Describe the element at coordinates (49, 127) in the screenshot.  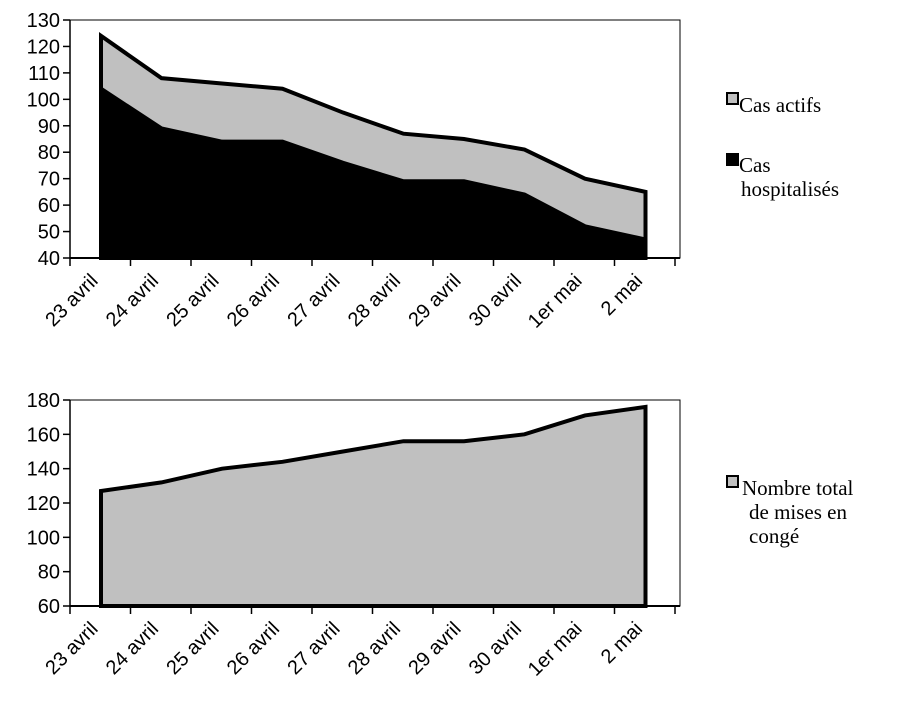
I see `y-tick-label: 90` at that location.